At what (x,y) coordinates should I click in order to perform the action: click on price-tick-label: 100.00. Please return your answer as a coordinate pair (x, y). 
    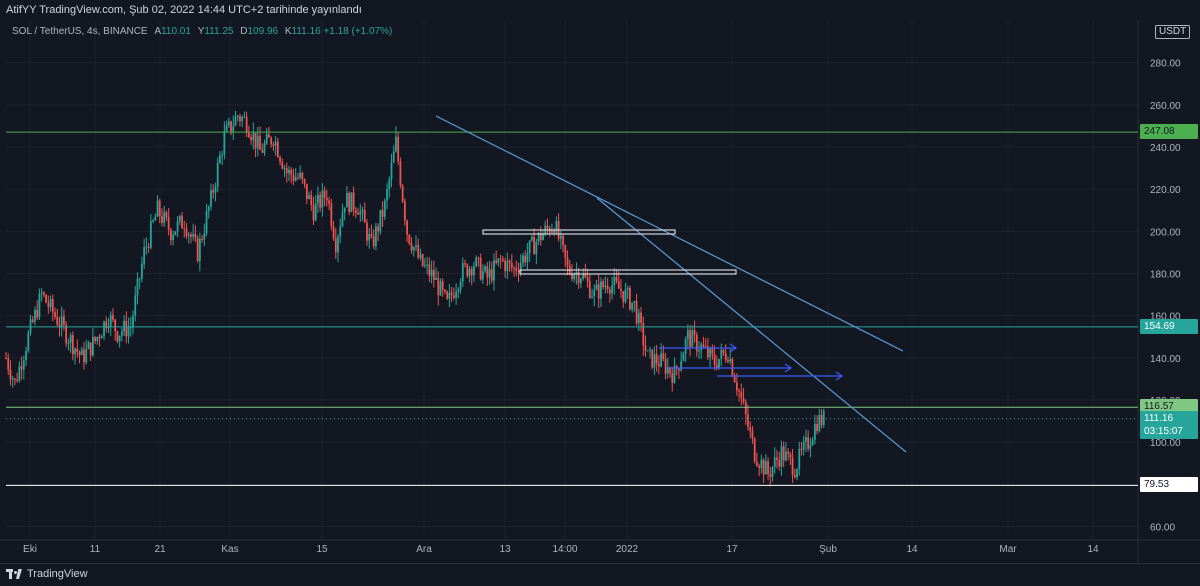
    Looking at the image, I should click on (1165, 443).